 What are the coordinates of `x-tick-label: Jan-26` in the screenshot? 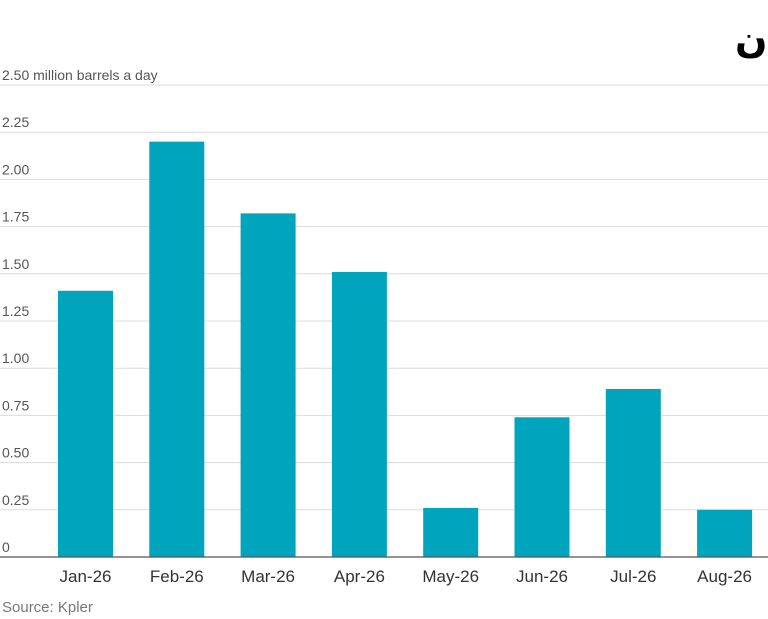 It's located at (86, 576).